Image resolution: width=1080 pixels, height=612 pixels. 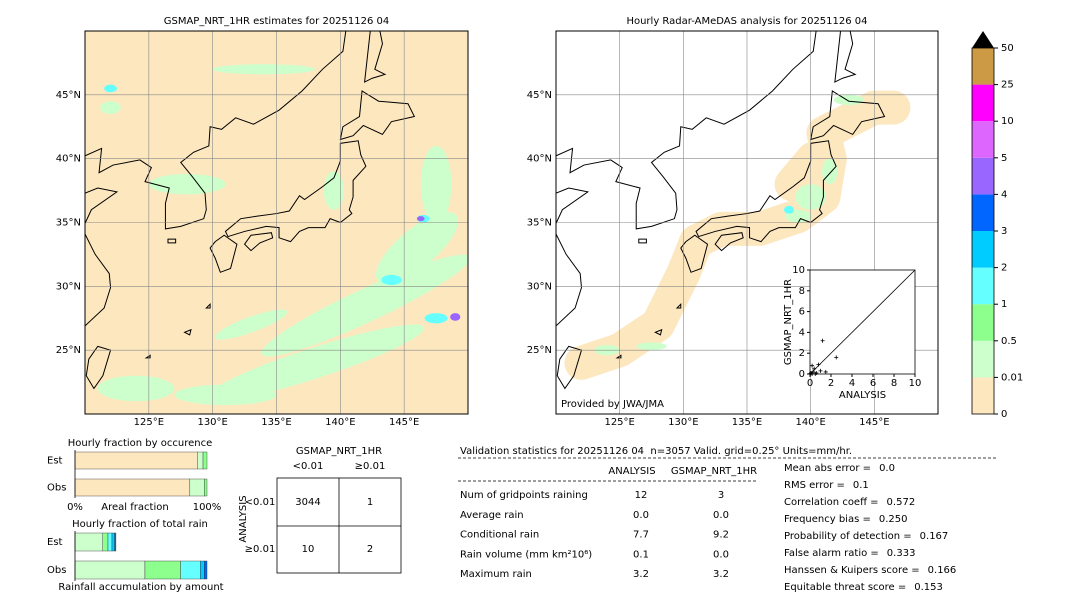 I want to click on row-title: ANALYSIS, so click(x=243, y=518).